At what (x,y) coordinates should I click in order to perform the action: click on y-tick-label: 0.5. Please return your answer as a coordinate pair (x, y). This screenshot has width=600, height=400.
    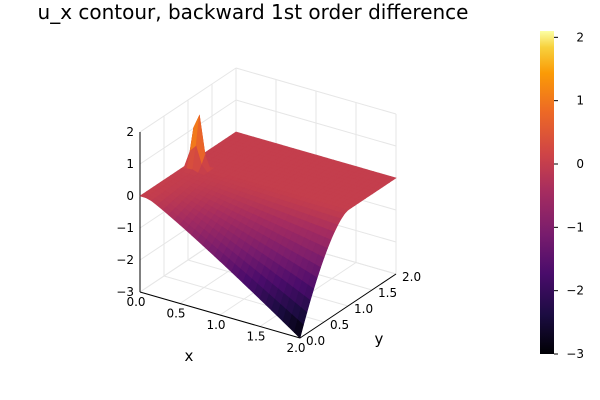
    Looking at the image, I should click on (339, 325).